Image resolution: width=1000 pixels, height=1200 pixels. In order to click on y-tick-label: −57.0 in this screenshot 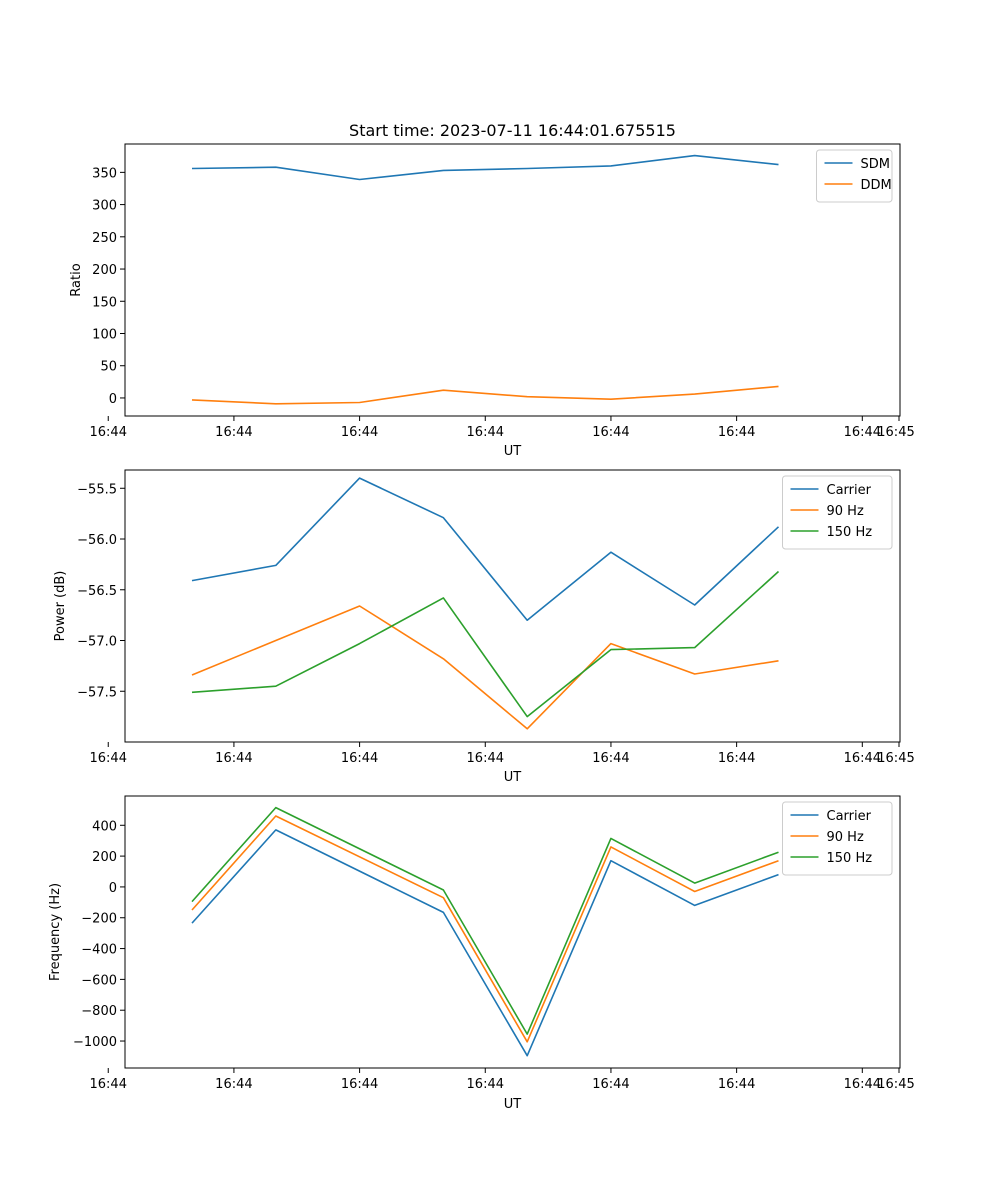, I will do `click(97, 642)`.